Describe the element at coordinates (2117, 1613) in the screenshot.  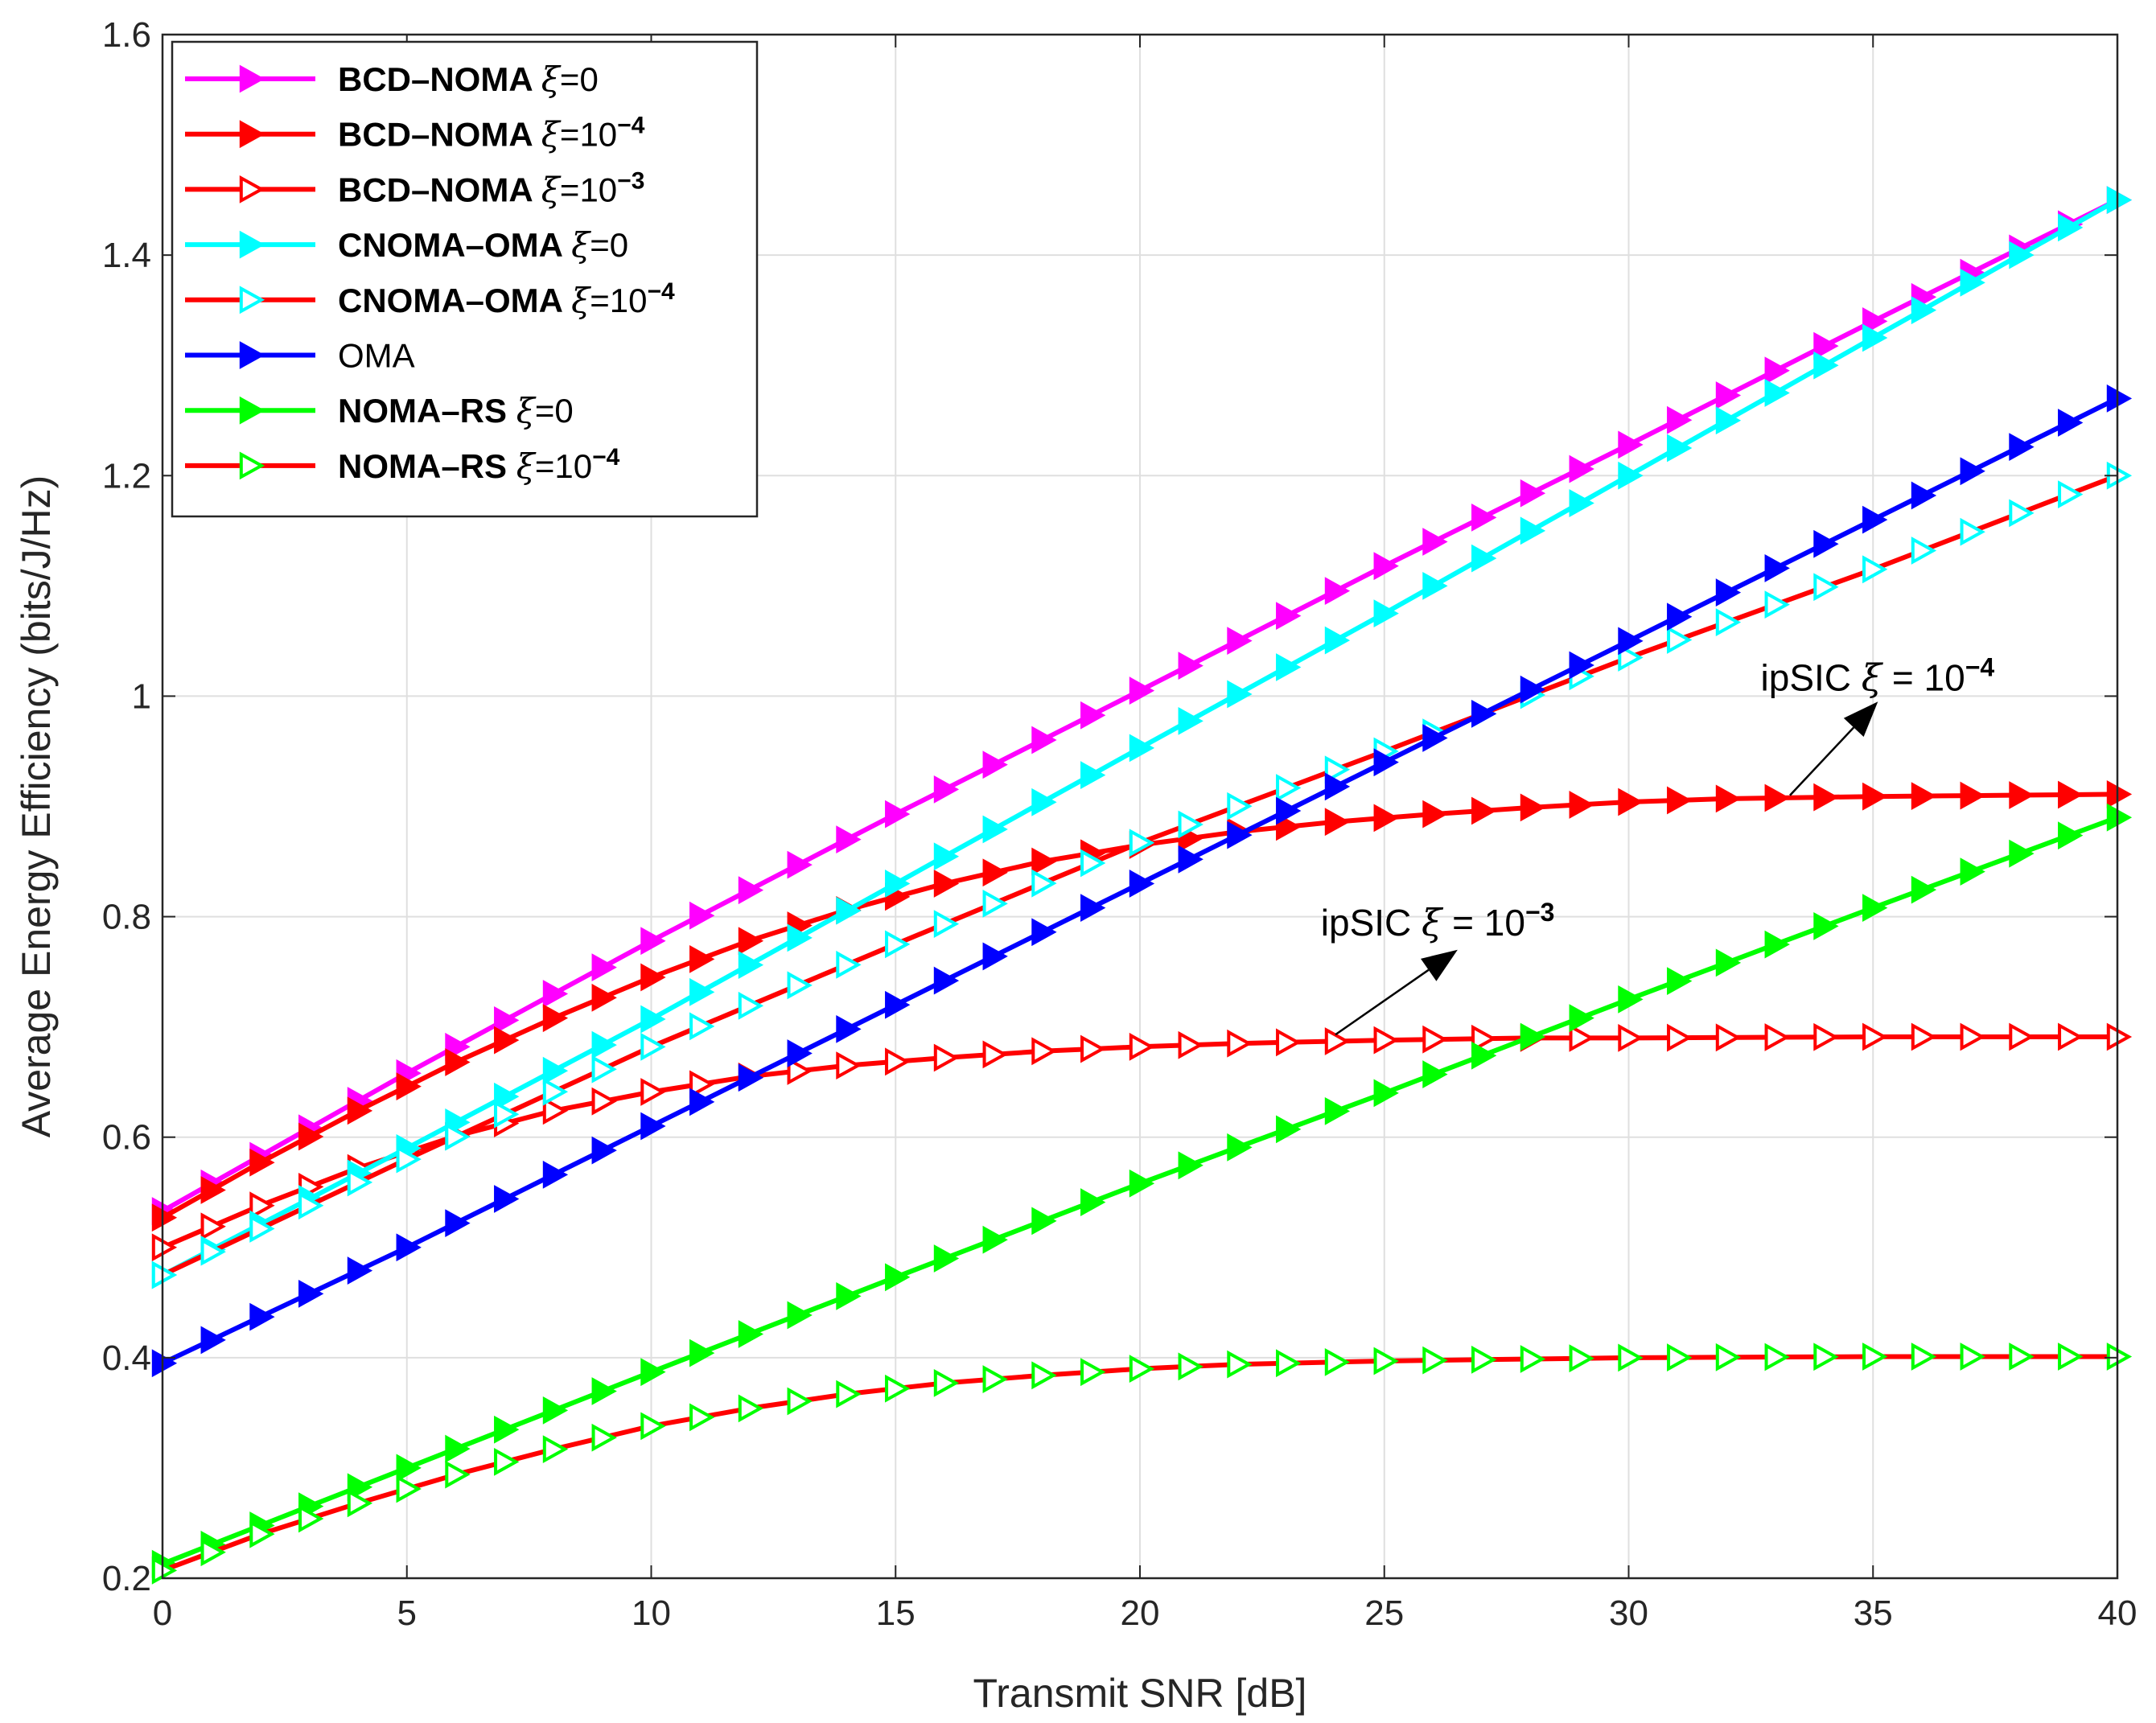
I see `x-tick-label: 40` at that location.